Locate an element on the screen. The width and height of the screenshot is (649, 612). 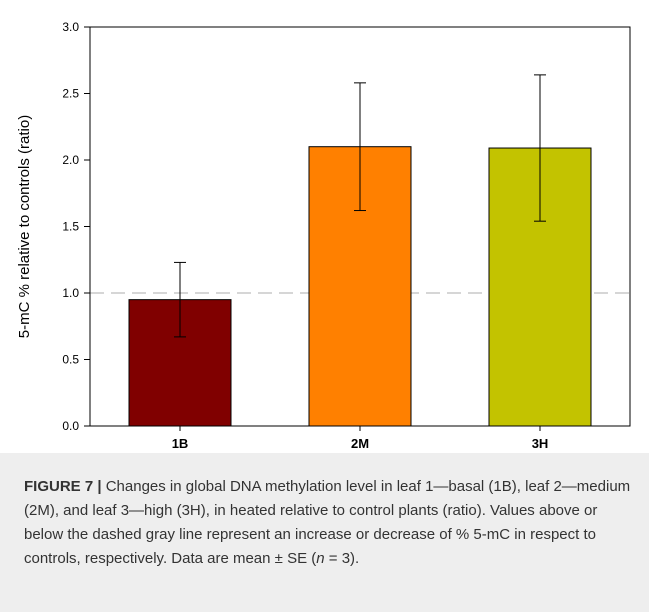
x-tick-label-3H: 3H is located at coordinates (540, 443).